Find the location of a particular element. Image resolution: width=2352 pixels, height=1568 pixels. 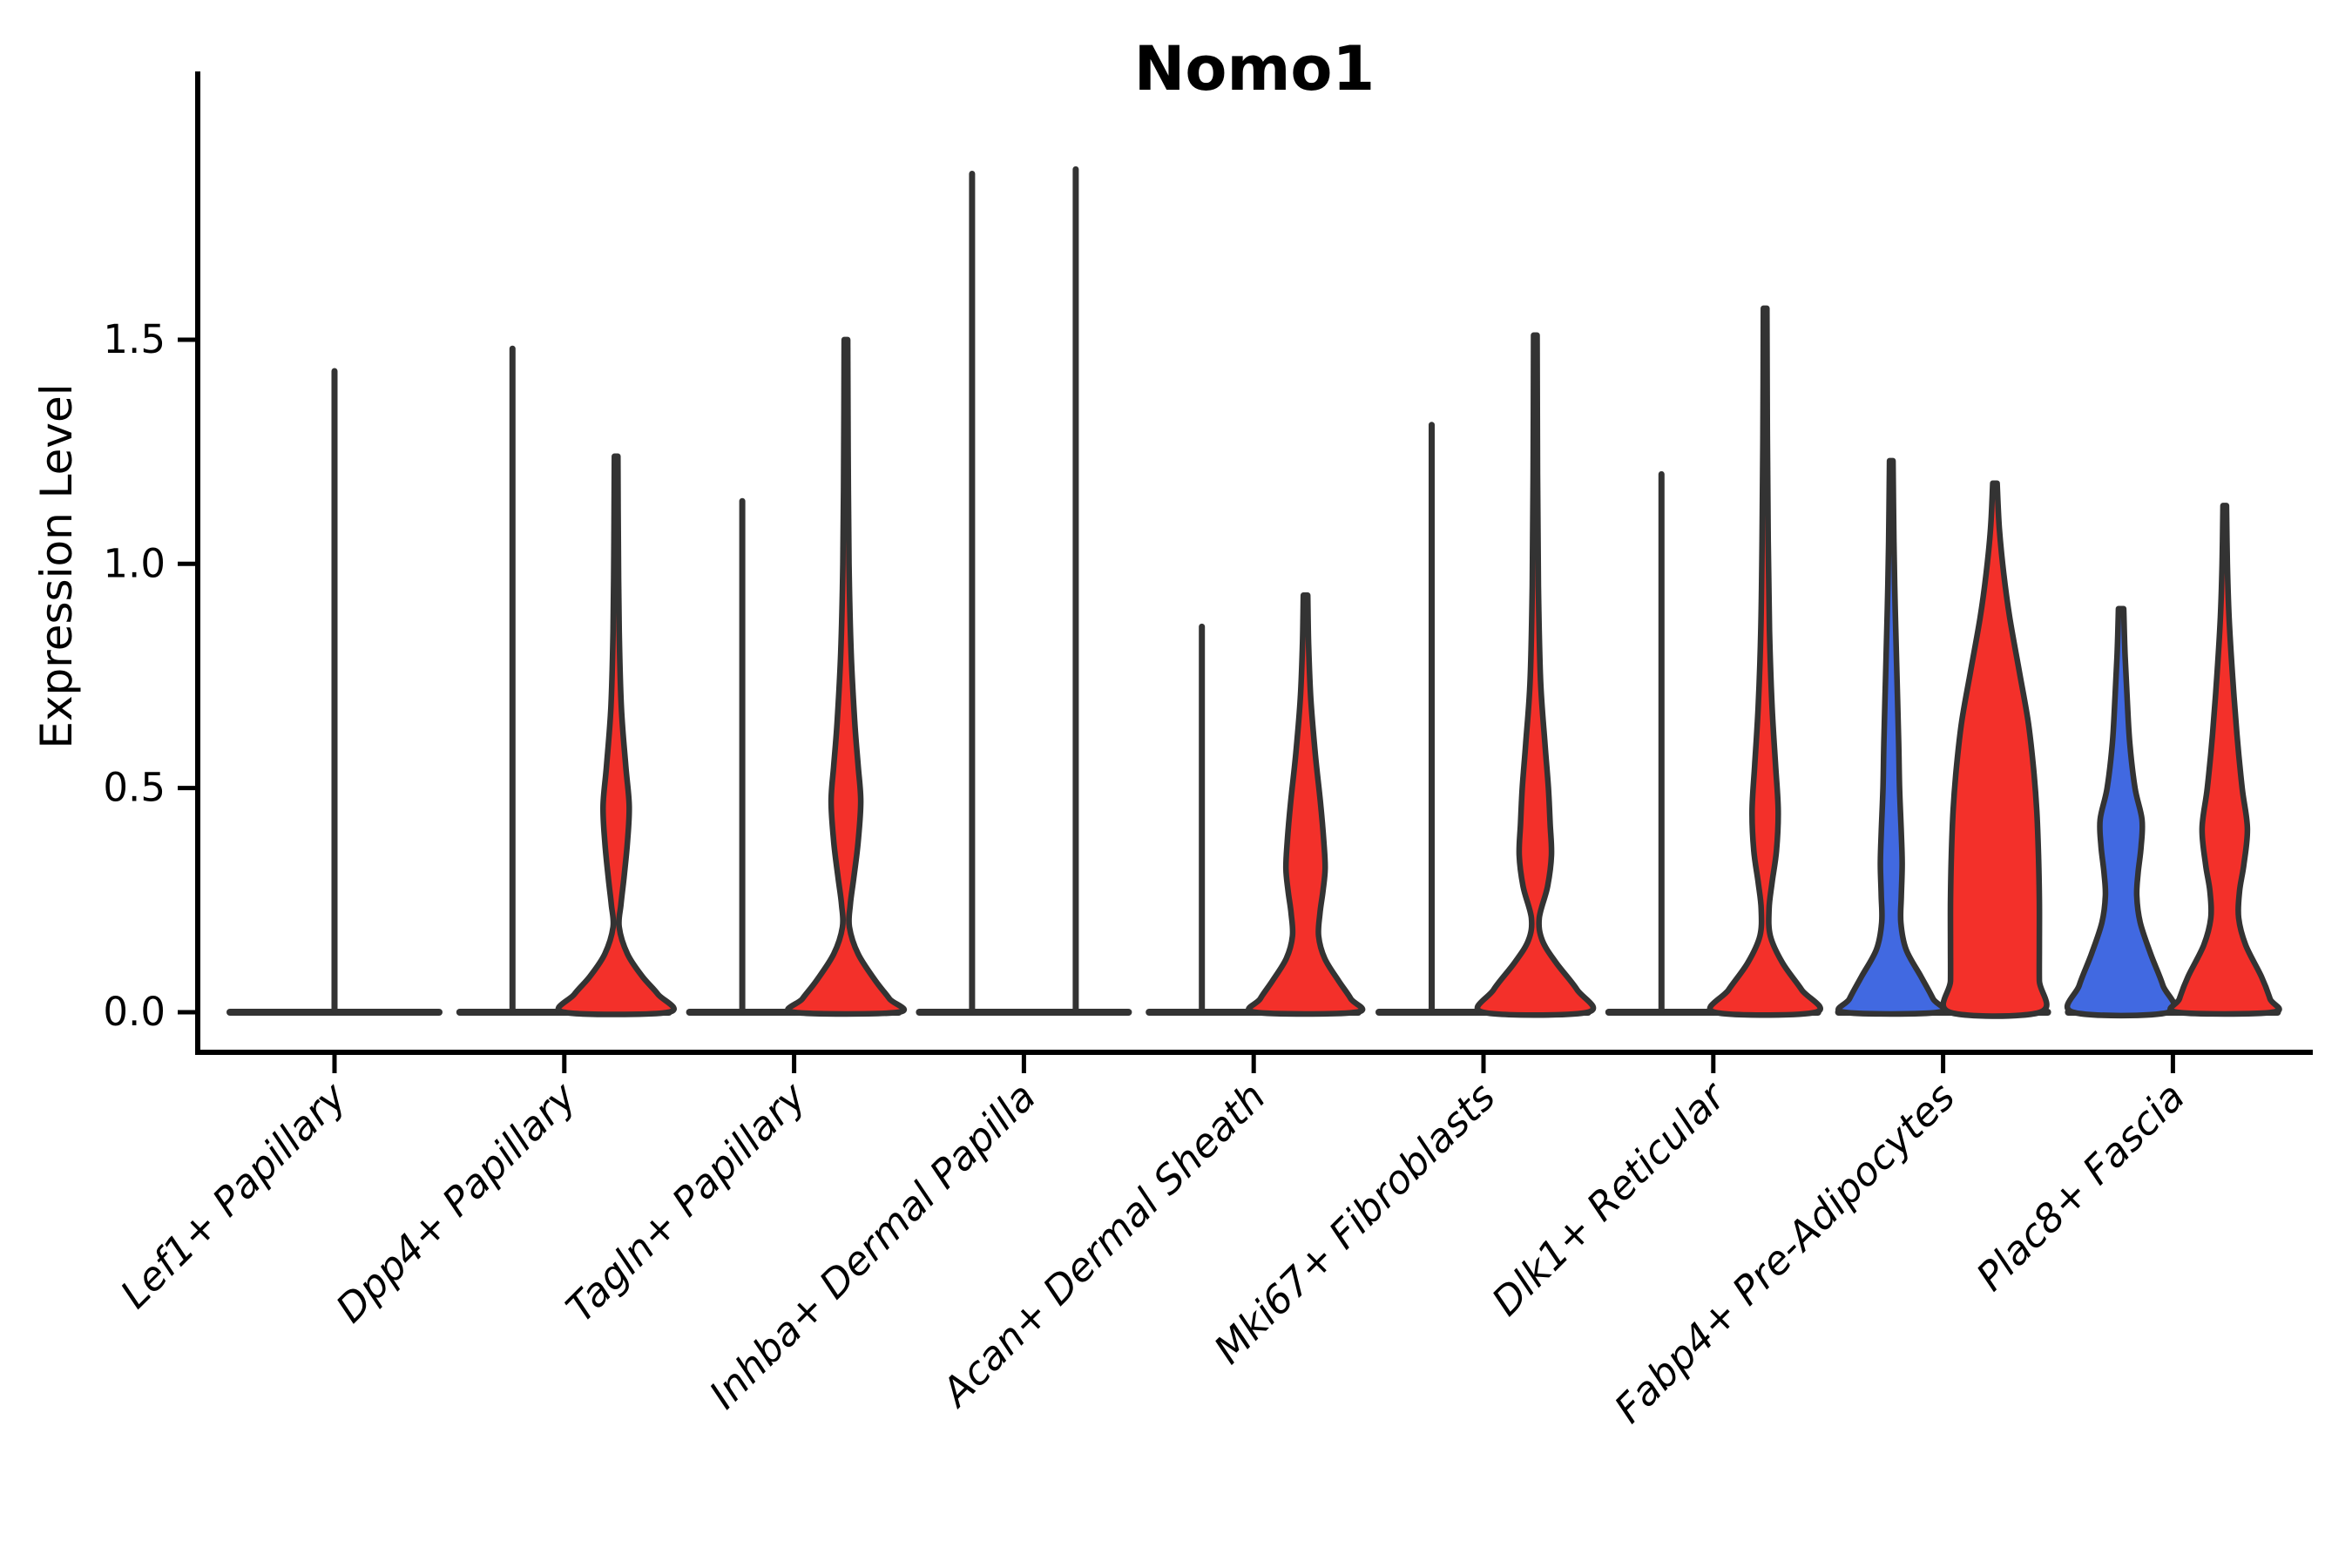

y-tick-label-1.0: 1.0 is located at coordinates (134, 563).